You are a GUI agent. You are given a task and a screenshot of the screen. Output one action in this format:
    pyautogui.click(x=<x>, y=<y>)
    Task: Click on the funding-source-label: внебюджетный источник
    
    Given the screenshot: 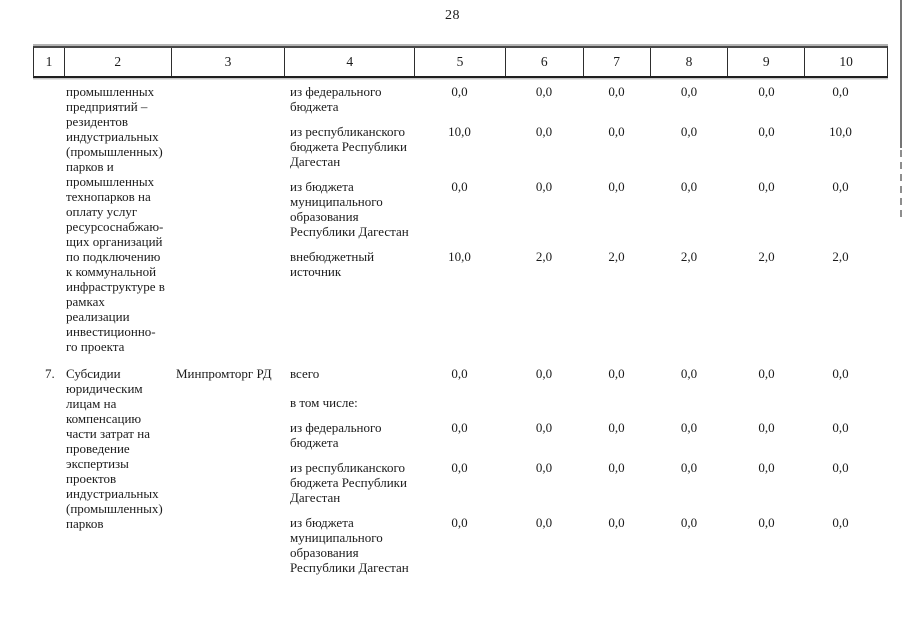 What is the action you would take?
    pyautogui.click(x=332, y=264)
    